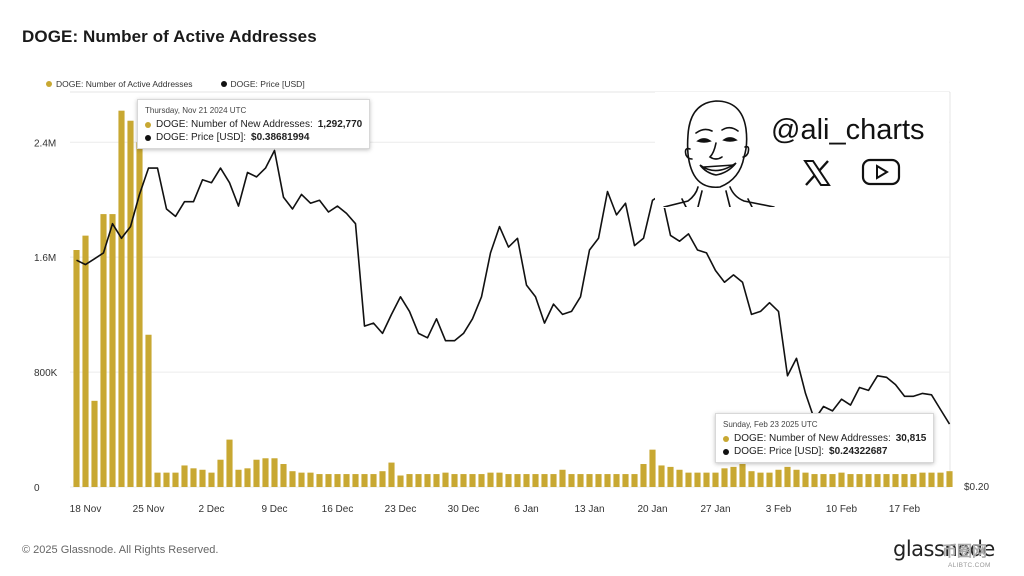  Describe the element at coordinates (49, 84) in the screenshot. I see `legend-dot-gold` at that location.